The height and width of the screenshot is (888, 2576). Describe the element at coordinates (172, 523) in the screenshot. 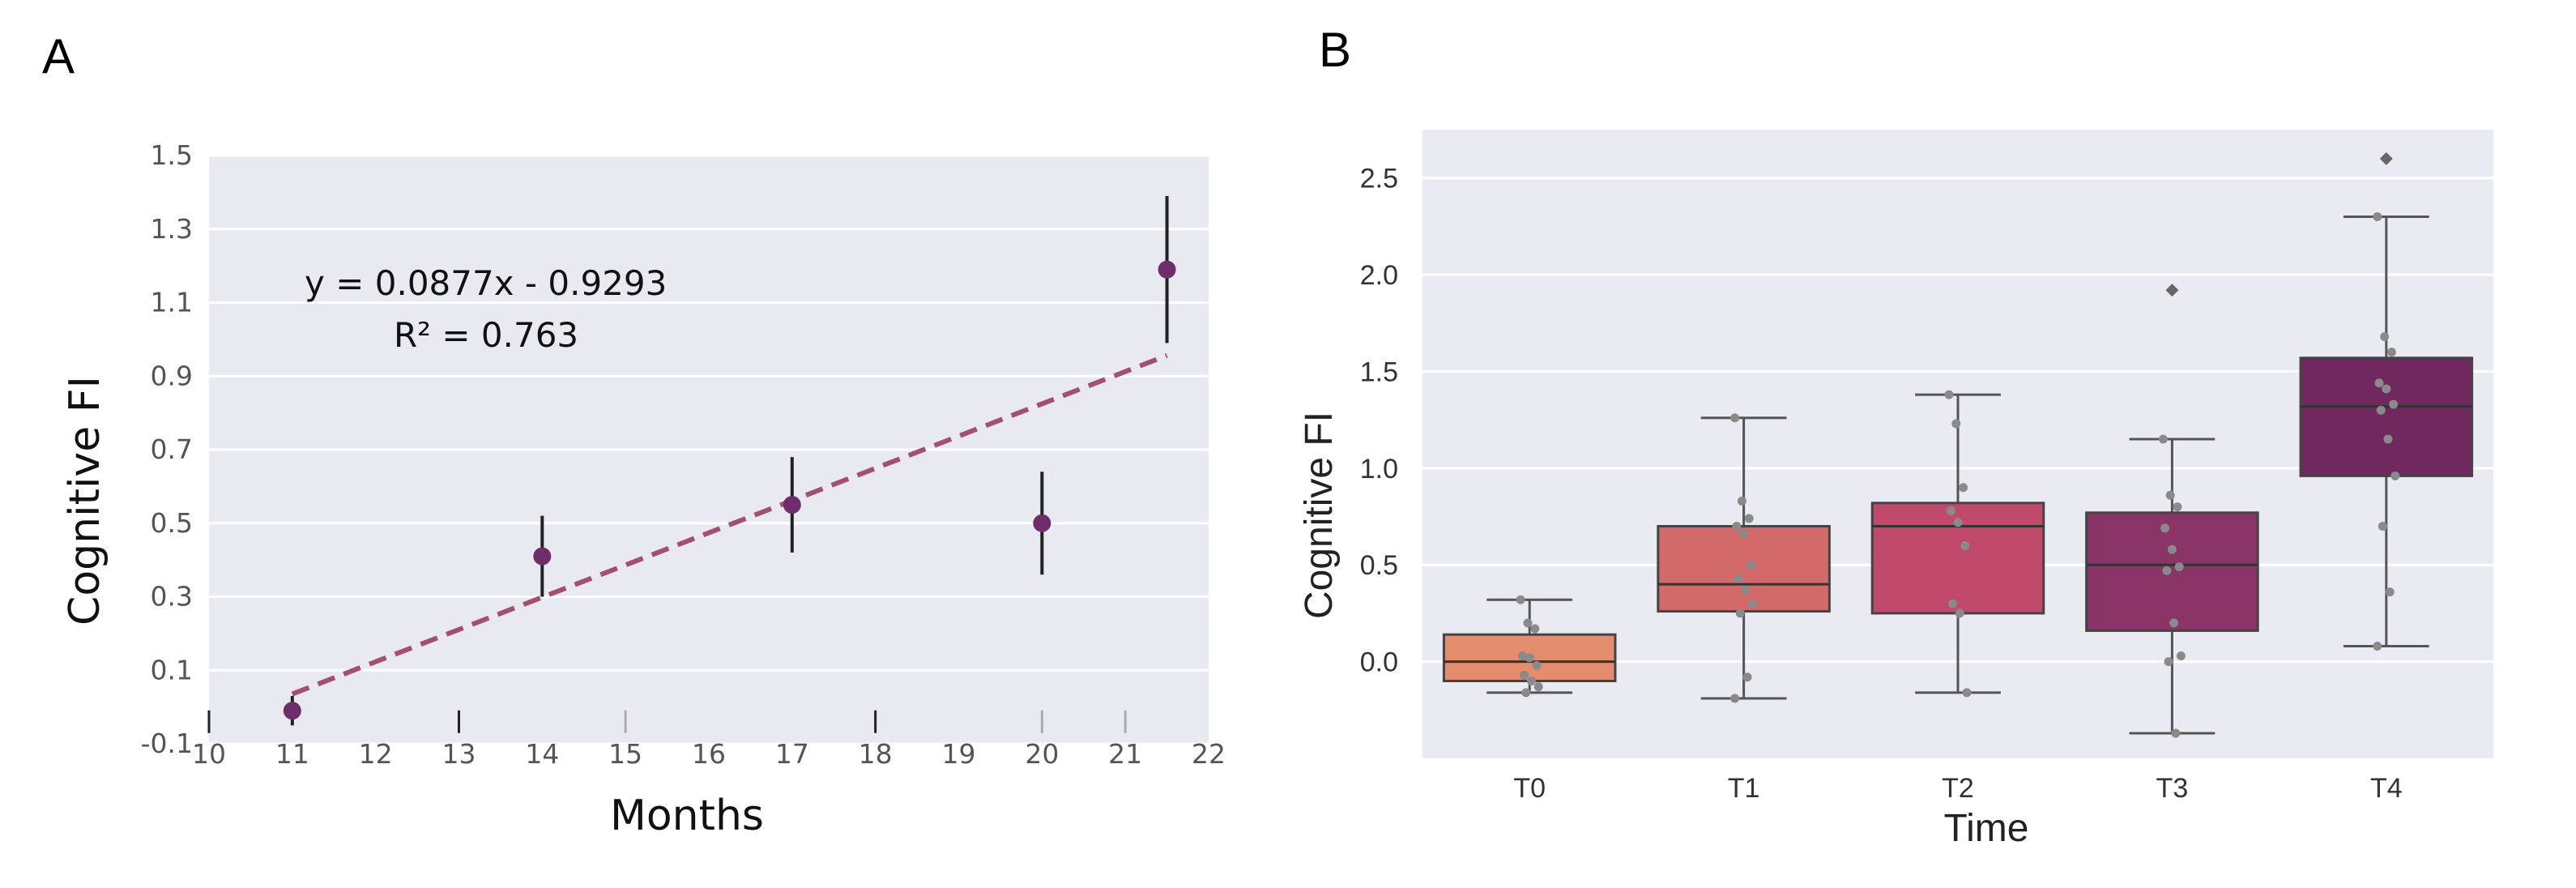

I see `y-tick-label-a: 0.5` at that location.